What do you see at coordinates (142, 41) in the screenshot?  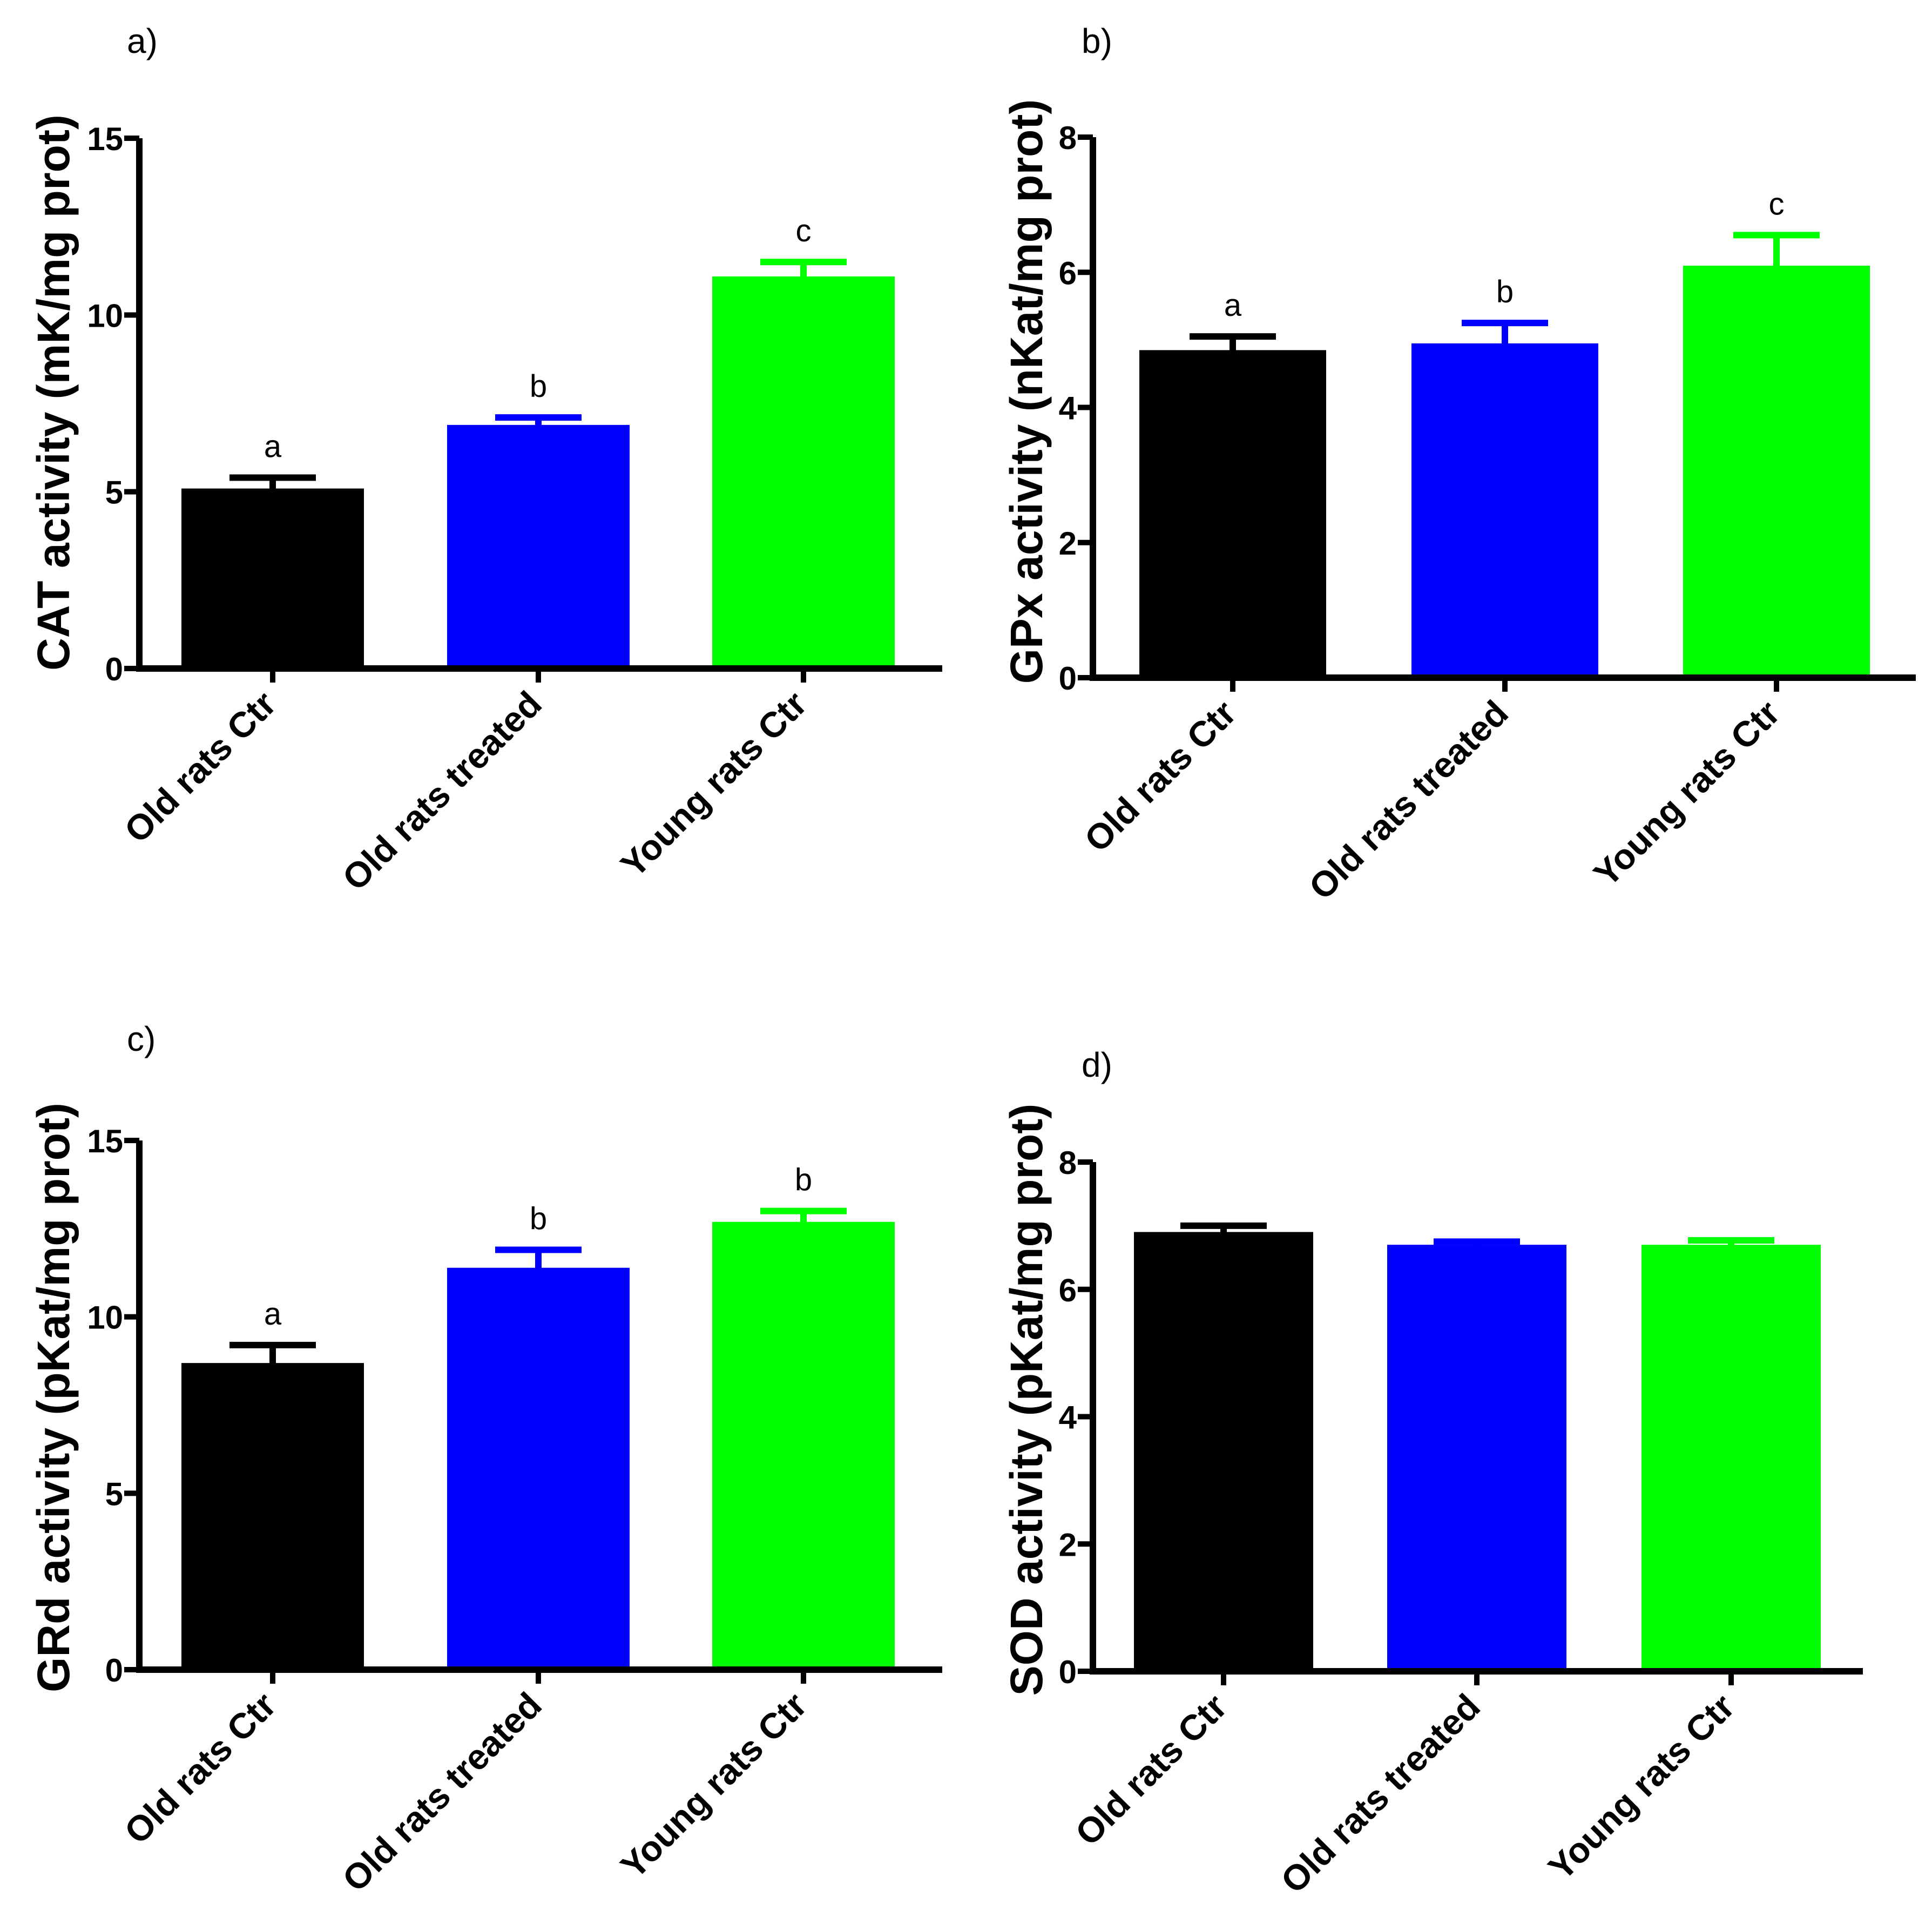 I see `panel-label: a)` at bounding box center [142, 41].